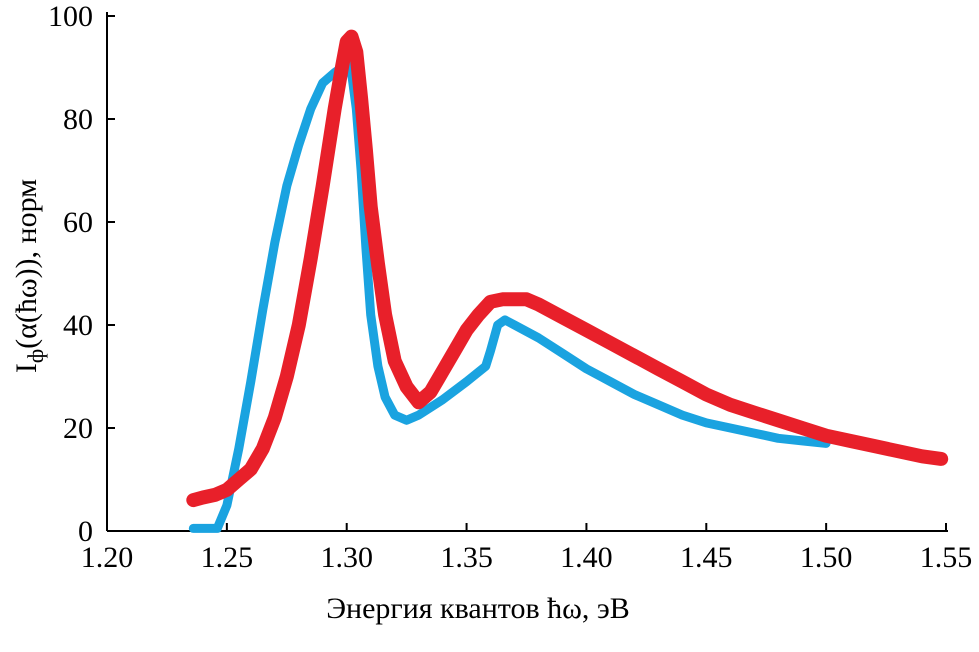 Image resolution: width=979 pixels, height=652 pixels. What do you see at coordinates (78, 428) in the screenshot?
I see `y-tick-label: 20` at bounding box center [78, 428].